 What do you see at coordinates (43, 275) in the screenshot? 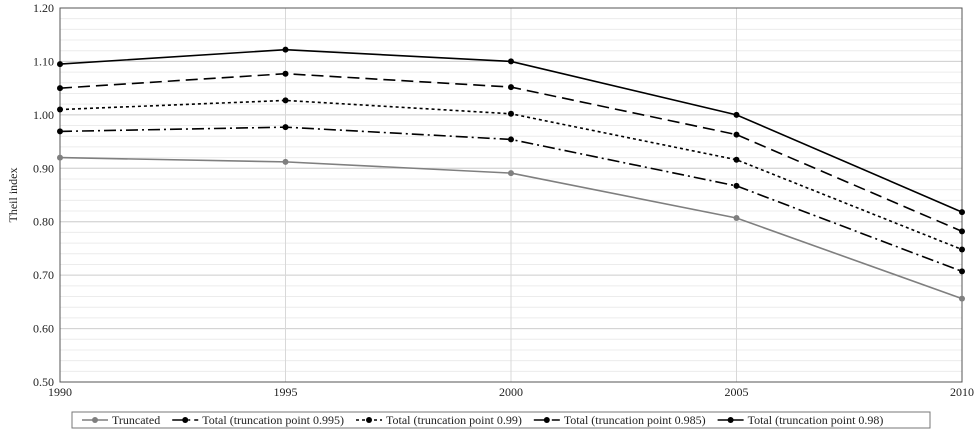
I see `y-tick-label: 0.70` at bounding box center [43, 275].